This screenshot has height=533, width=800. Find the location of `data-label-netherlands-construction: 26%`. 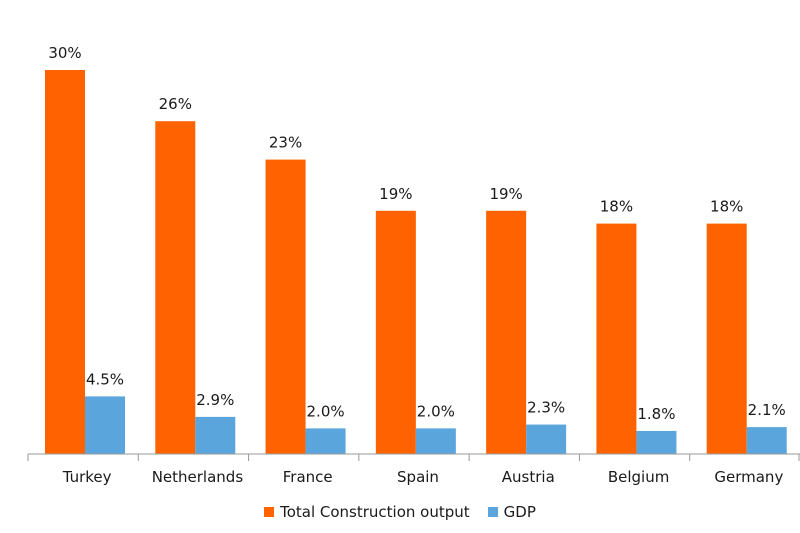

data-label-netherlands-construction: 26% is located at coordinates (175, 104).